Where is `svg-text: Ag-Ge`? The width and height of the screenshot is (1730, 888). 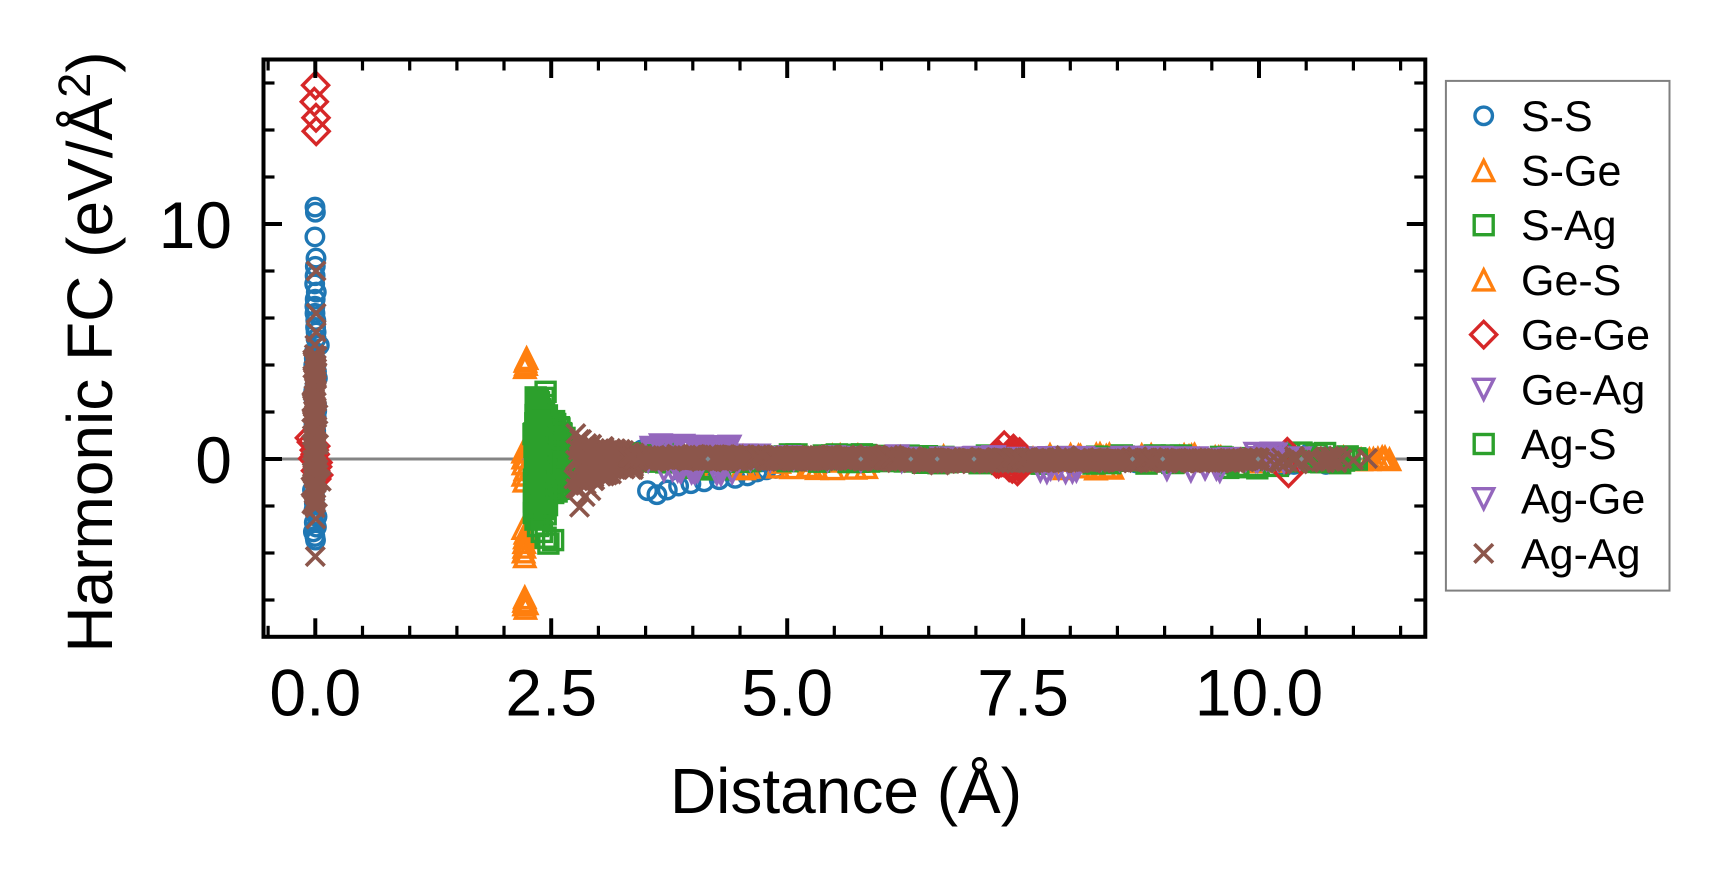 svg-text: Ag-Ge is located at coordinates (1583, 500).